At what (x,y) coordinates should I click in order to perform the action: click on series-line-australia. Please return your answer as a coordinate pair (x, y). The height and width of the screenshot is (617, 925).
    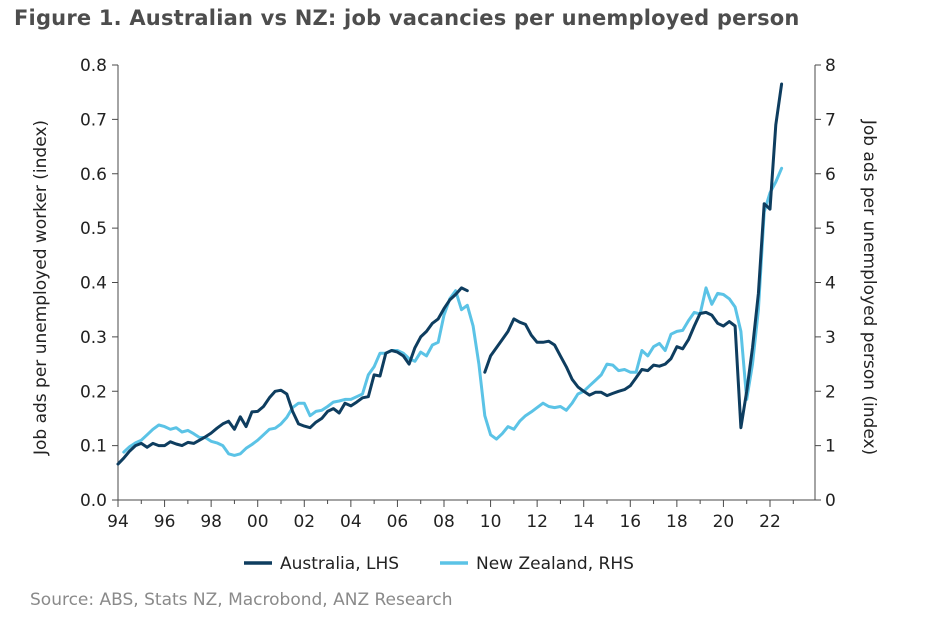
    Looking at the image, I should click on (292, 376).